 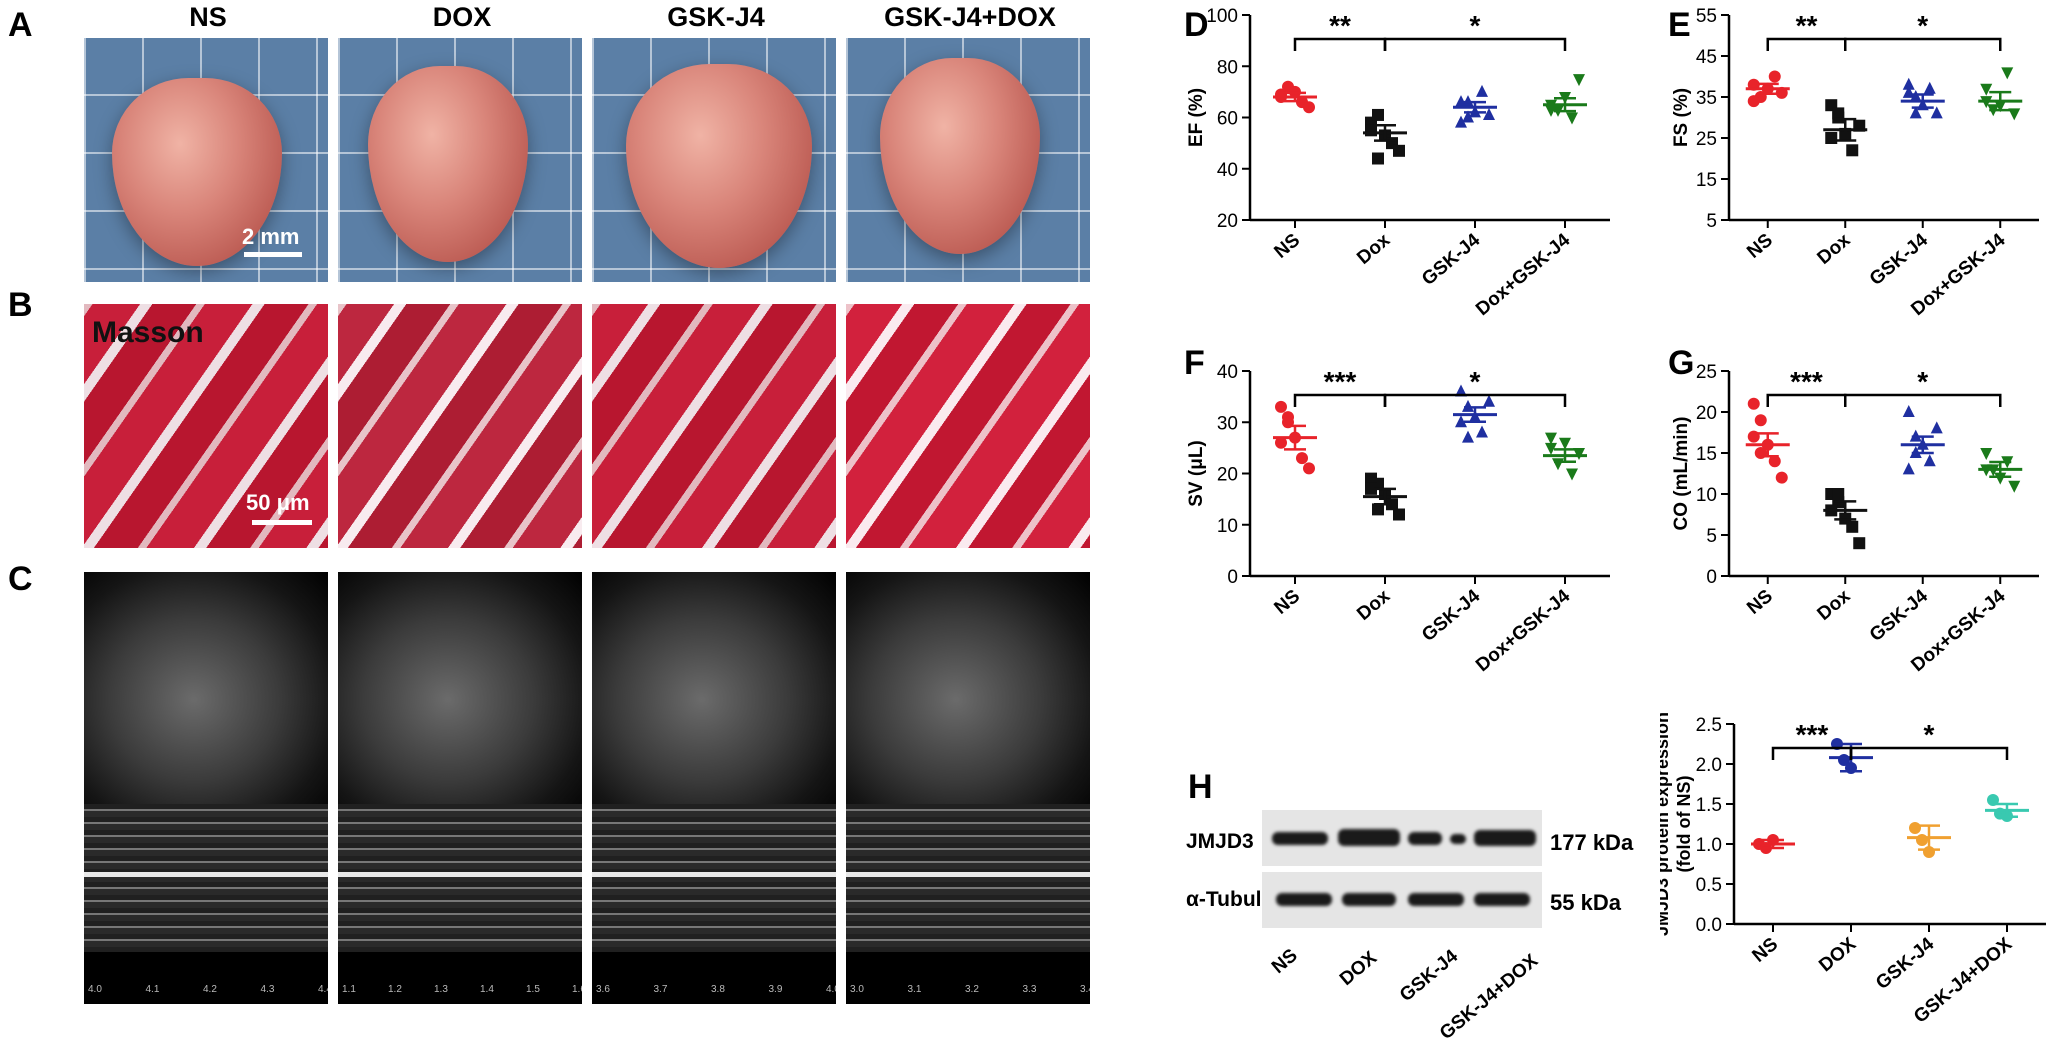 I want to click on masson-image-ns: Masson 50 μm, so click(x=206, y=426).